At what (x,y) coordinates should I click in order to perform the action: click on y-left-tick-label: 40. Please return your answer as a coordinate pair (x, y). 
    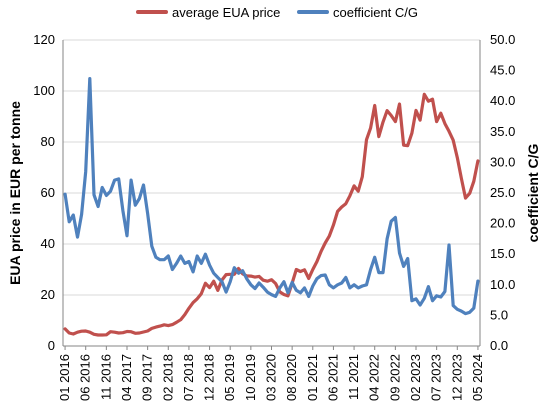
    Looking at the image, I should click on (48, 243).